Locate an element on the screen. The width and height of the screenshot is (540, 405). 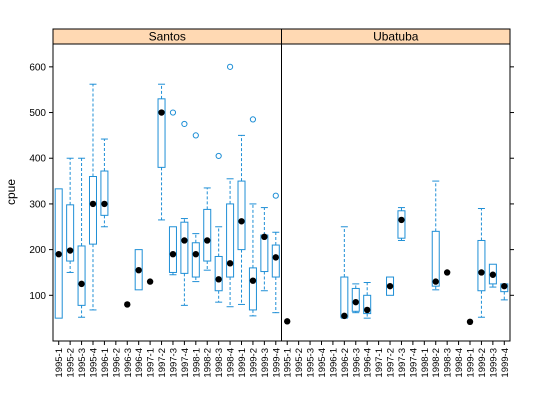
y-tick-label: 500 is located at coordinates (37, 113).